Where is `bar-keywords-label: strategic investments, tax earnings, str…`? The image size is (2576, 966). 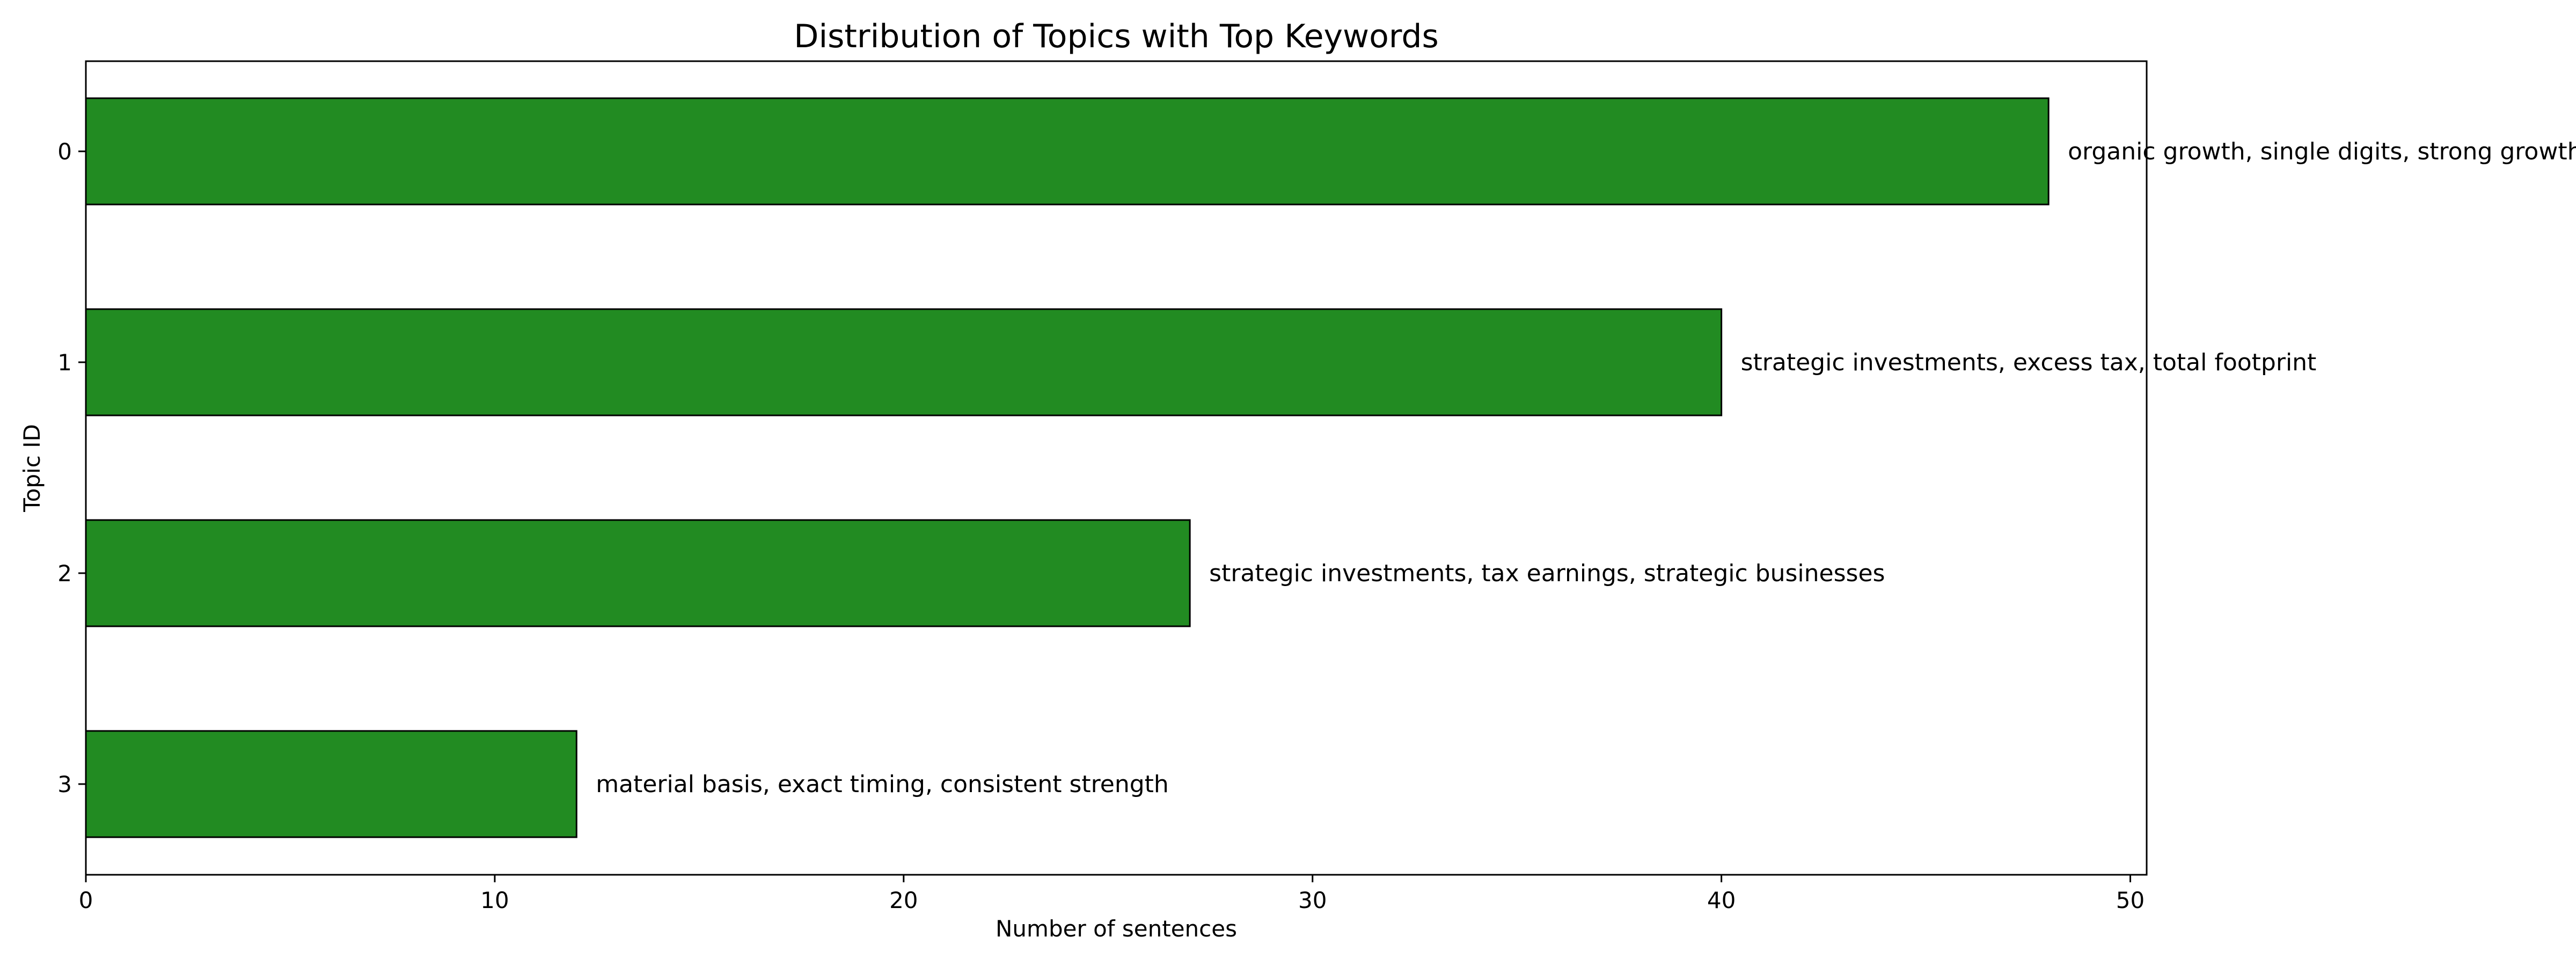
bar-keywords-label: strategic investments, tax earnings, str… is located at coordinates (1547, 573).